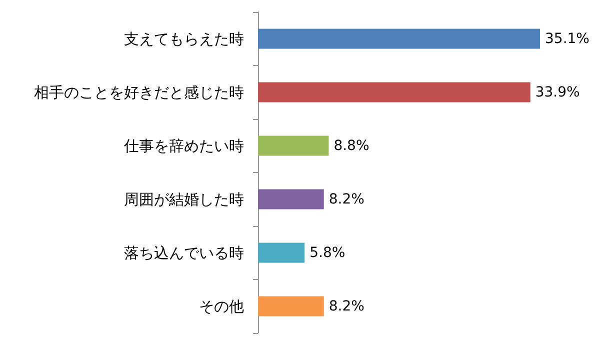  What do you see at coordinates (567, 38) in the screenshot?
I see `data-label: 35.1%` at bounding box center [567, 38].